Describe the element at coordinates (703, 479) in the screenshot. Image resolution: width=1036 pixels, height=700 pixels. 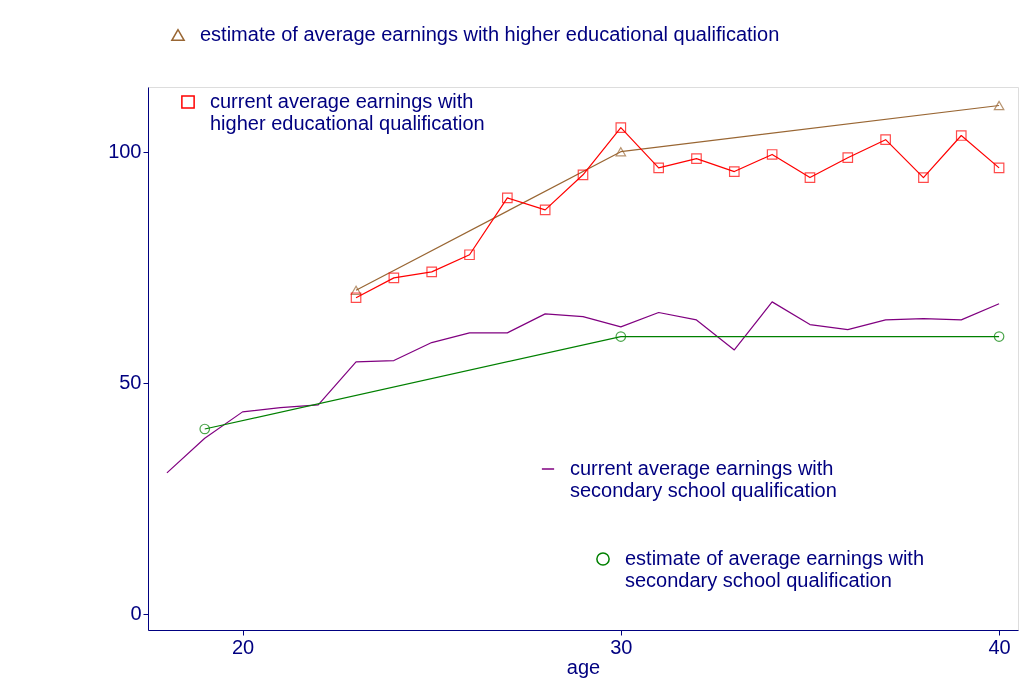
I see `legend-label: current average earnings with secondary school qualification` at that location.